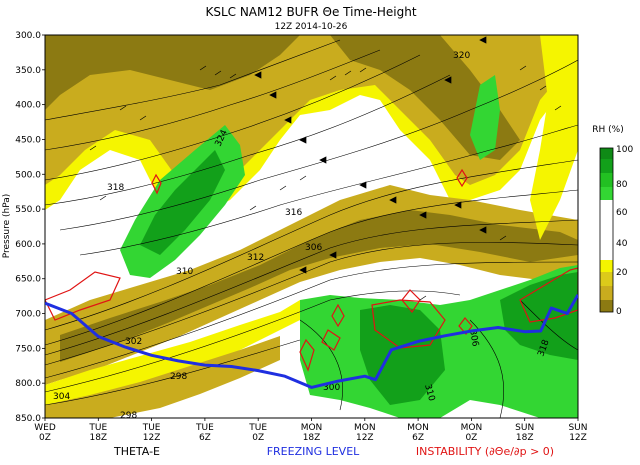  Describe the element at coordinates (45, 428) in the screenshot. I see `x-tick-day: WED` at that location.